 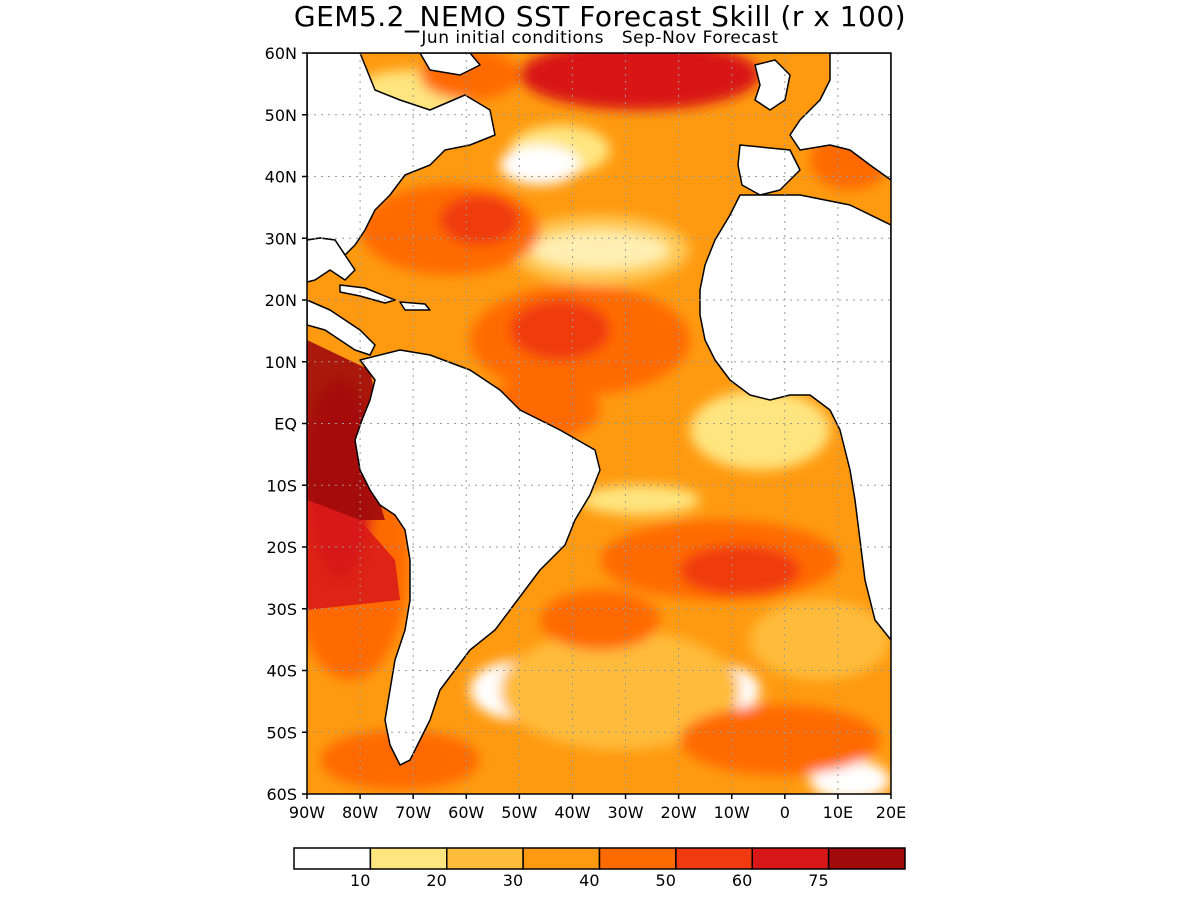 What do you see at coordinates (360, 812) in the screenshot?
I see `lon-label: 80W` at bounding box center [360, 812].